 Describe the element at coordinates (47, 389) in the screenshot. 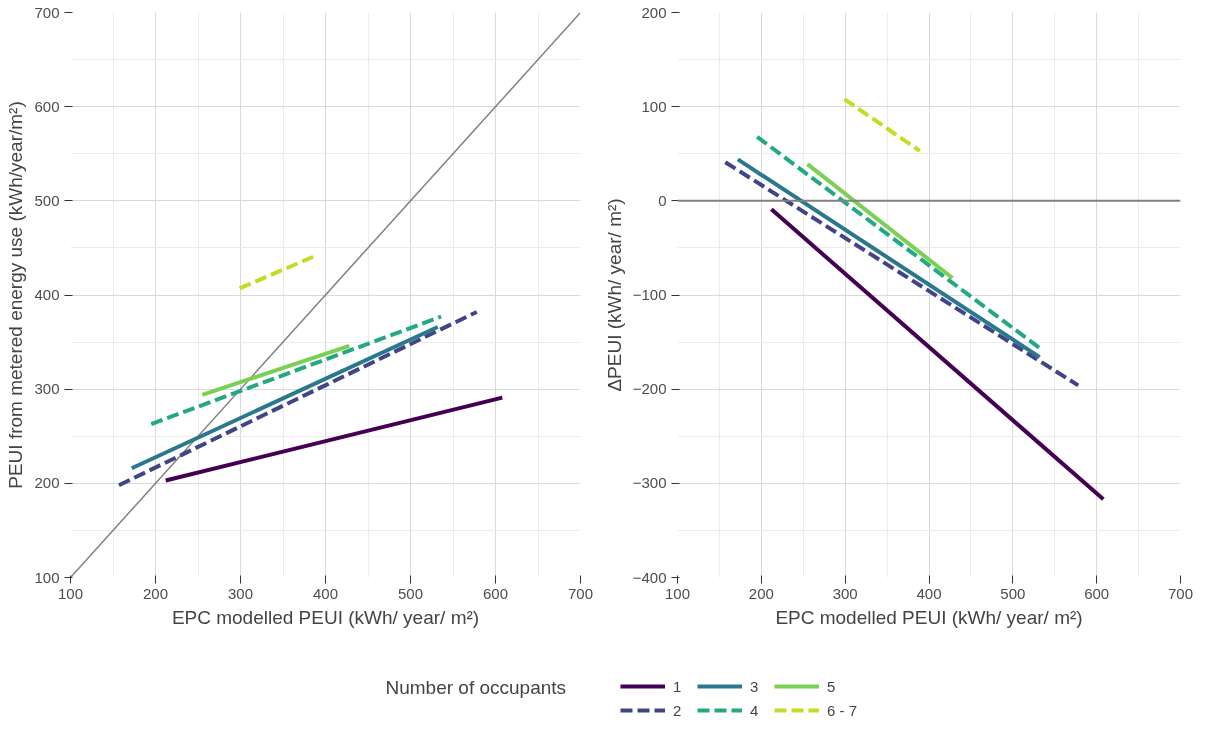

I see `y-tick-label: 300` at that location.